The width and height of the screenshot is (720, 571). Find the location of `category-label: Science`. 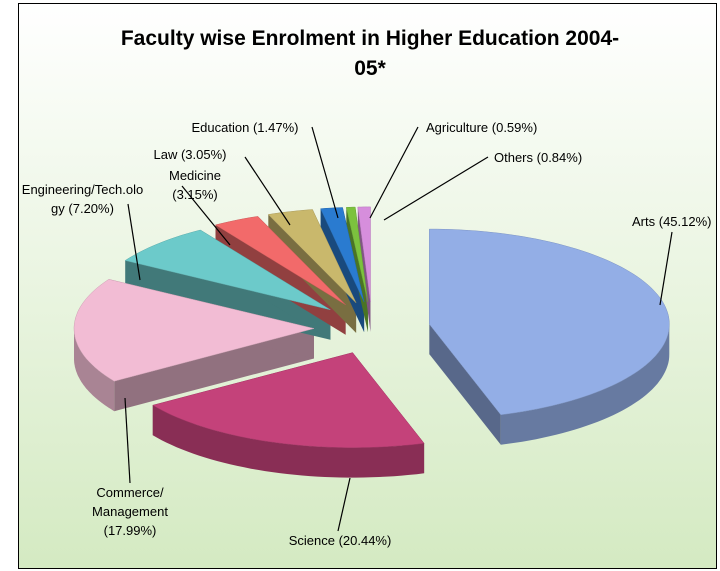

category-label: Science is located at coordinates (311, 540).